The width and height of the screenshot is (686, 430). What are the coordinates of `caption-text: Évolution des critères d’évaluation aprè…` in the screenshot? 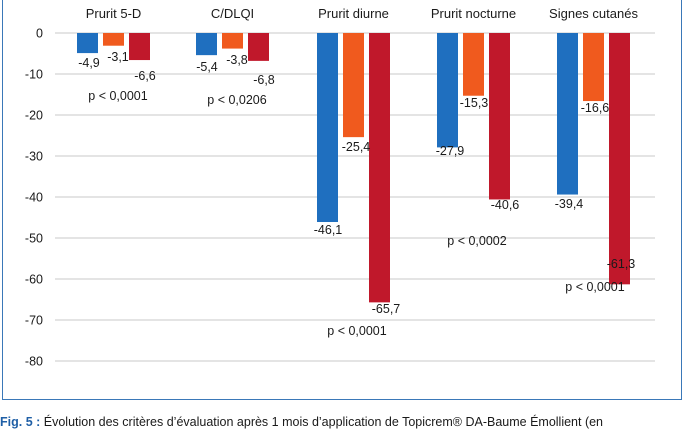 It's located at (322, 422).